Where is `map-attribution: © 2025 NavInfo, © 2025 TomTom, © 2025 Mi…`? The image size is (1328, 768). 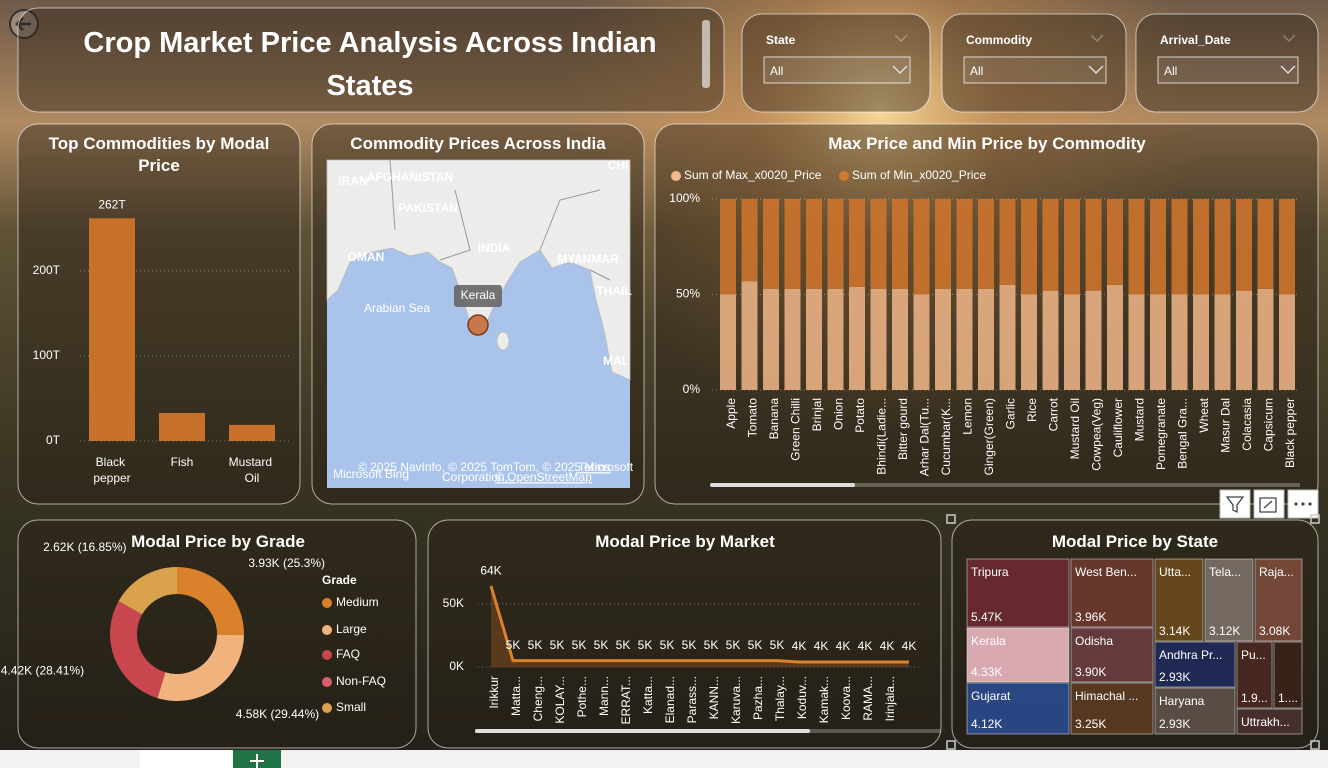 map-attribution: © 2025 NavInfo, © 2025 TomTom, © 2025 Mi… is located at coordinates (496, 467).